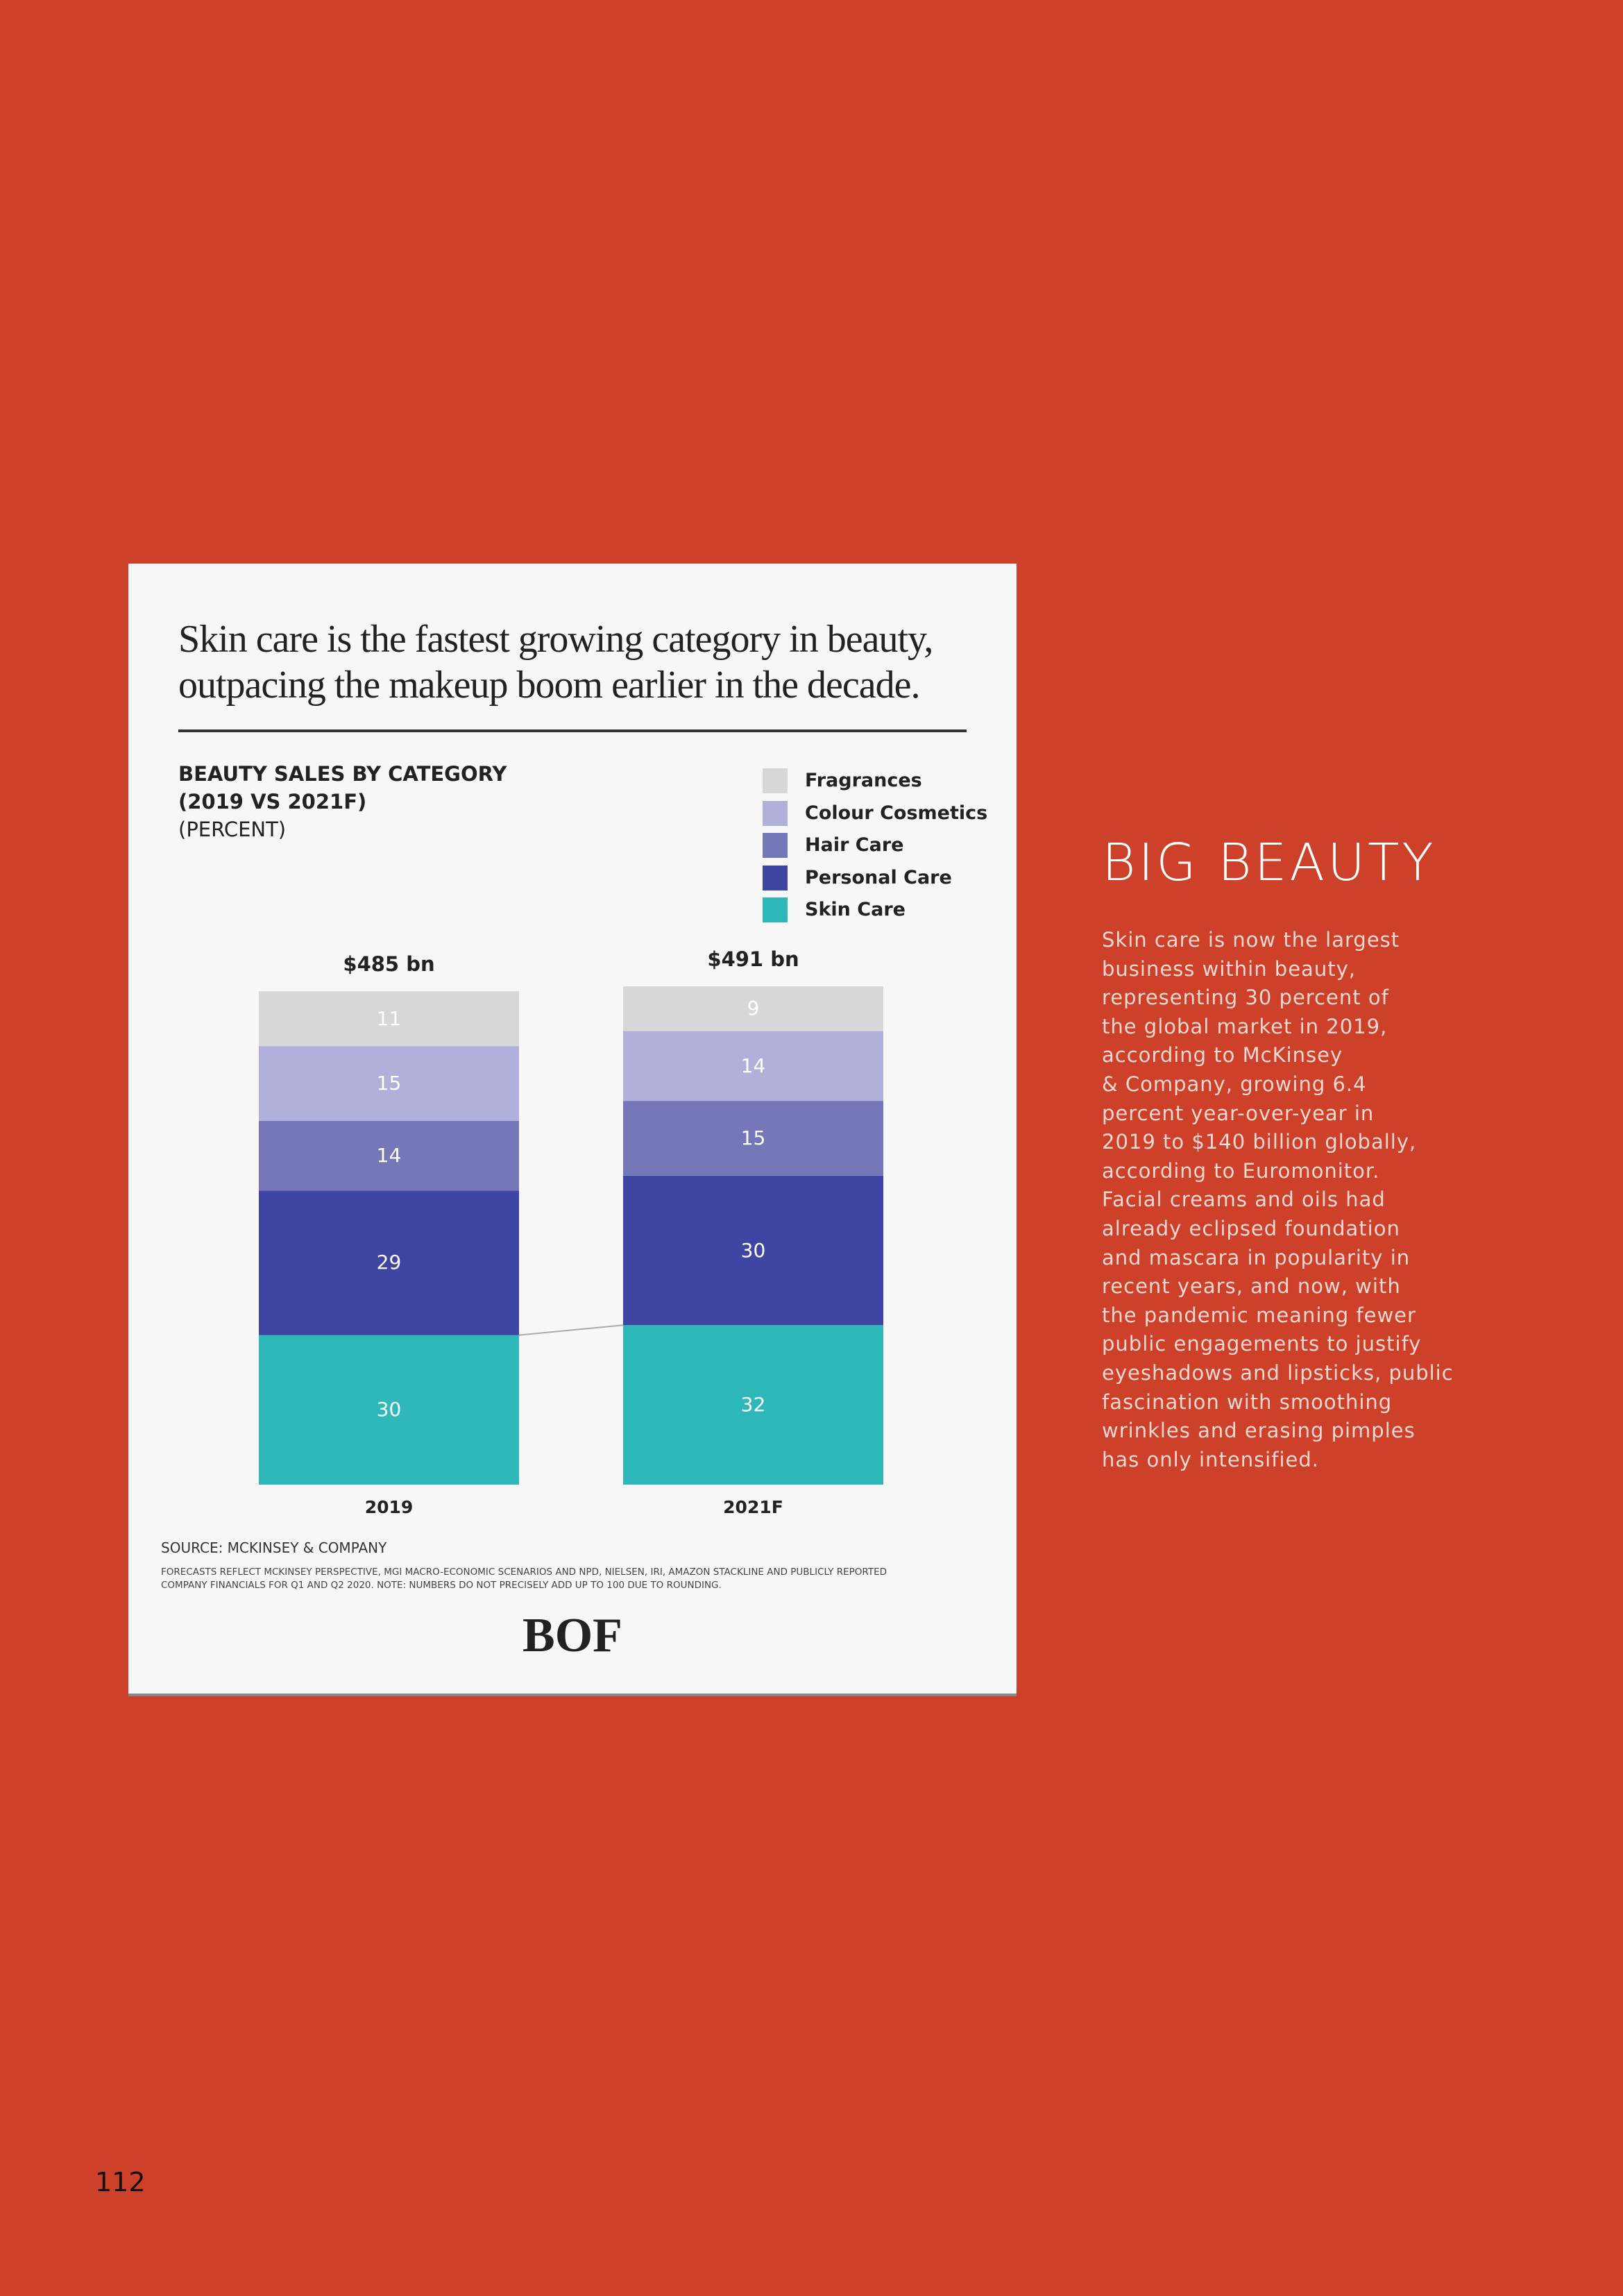 The image size is (1623, 2296). What do you see at coordinates (864, 780) in the screenshot?
I see `legend-label: Fragrances` at bounding box center [864, 780].